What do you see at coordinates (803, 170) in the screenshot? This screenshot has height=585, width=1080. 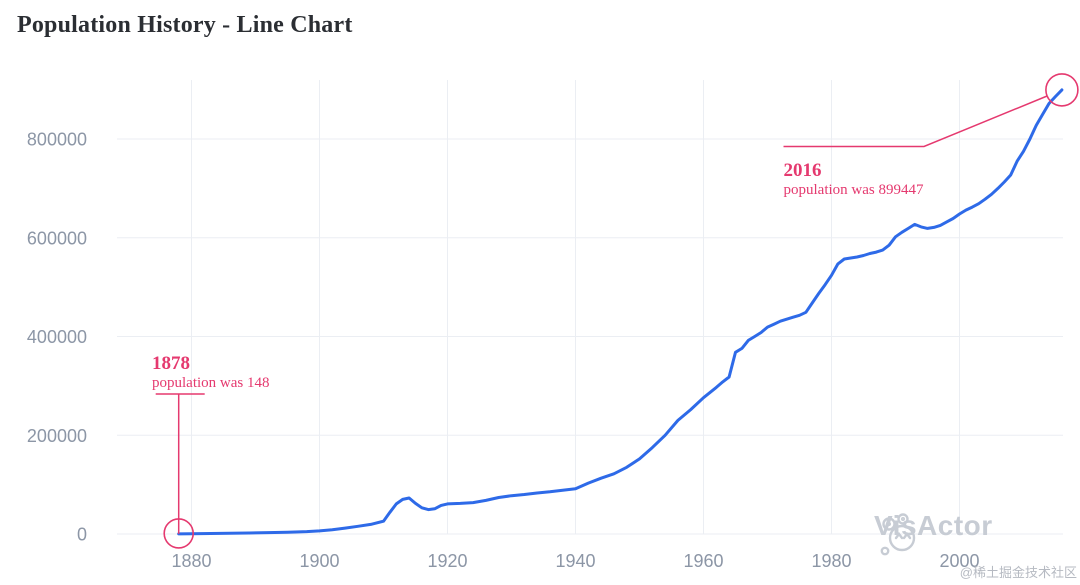 I see `annotation-2016-title: 2016` at bounding box center [803, 170].